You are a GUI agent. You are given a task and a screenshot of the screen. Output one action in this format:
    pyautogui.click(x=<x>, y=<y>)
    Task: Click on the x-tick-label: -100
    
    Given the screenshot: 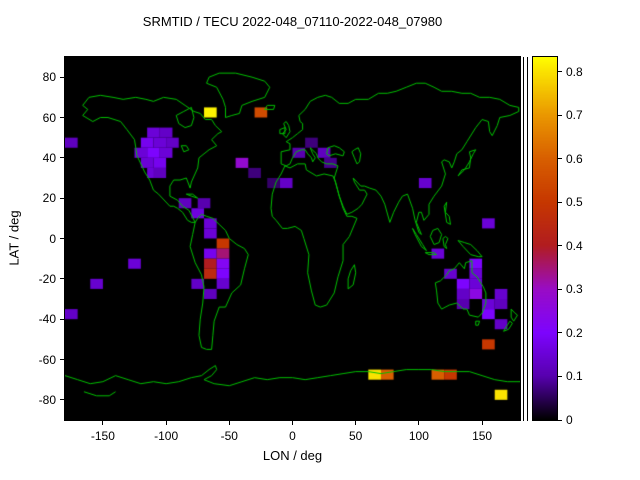 What is the action you would take?
    pyautogui.click(x=166, y=436)
    